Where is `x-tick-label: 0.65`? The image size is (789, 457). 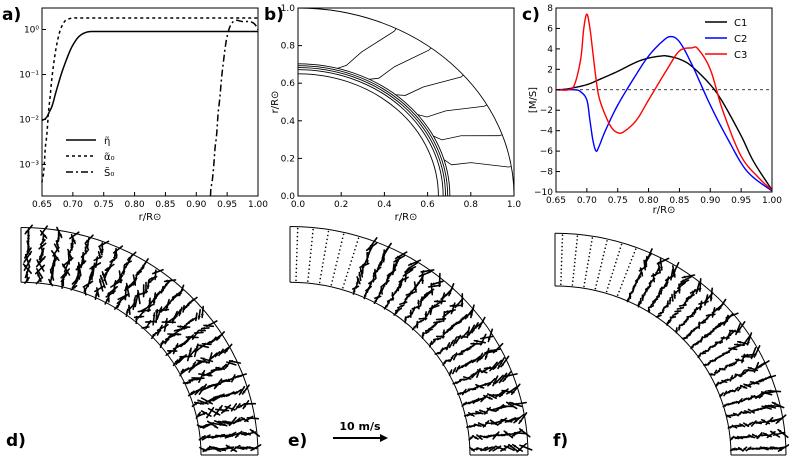 x-tick-label: 0.65 is located at coordinates (556, 201).